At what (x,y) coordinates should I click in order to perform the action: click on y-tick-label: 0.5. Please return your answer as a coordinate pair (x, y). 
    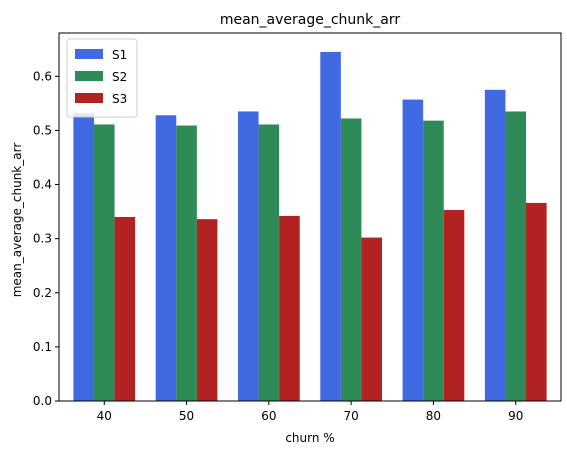
    Looking at the image, I should click on (42, 130).